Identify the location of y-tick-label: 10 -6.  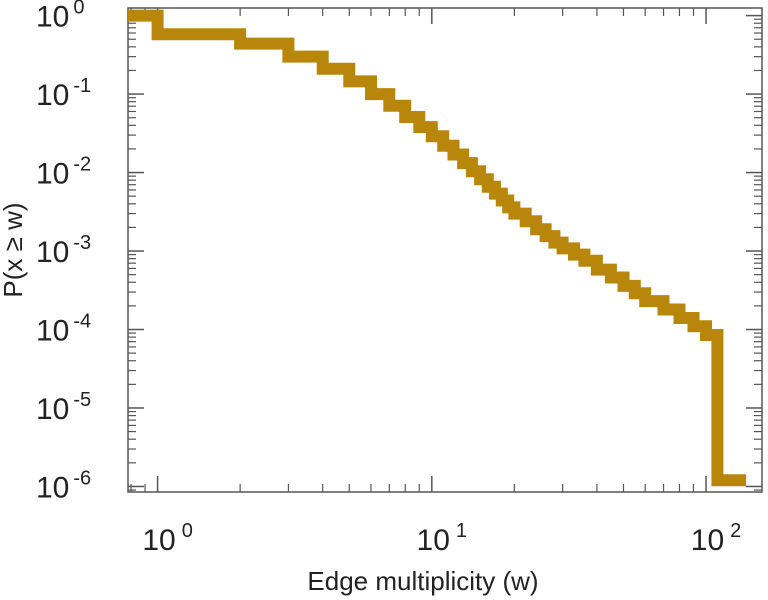
(63, 485).